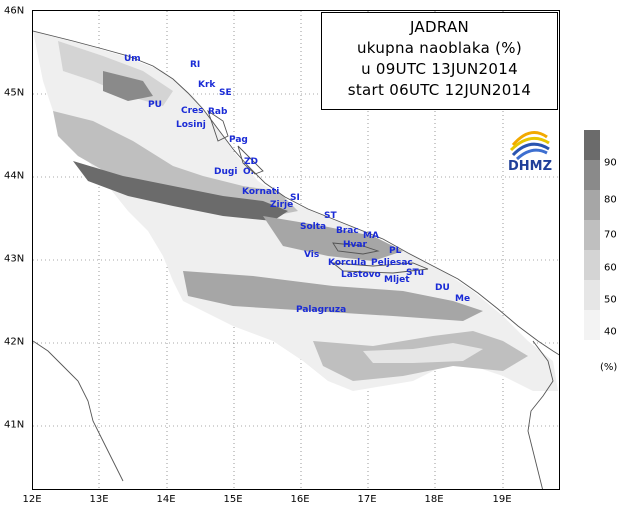 This screenshot has height=515, width=630. I want to click on title-variable: ukupna naoblaka (%), so click(439, 48).